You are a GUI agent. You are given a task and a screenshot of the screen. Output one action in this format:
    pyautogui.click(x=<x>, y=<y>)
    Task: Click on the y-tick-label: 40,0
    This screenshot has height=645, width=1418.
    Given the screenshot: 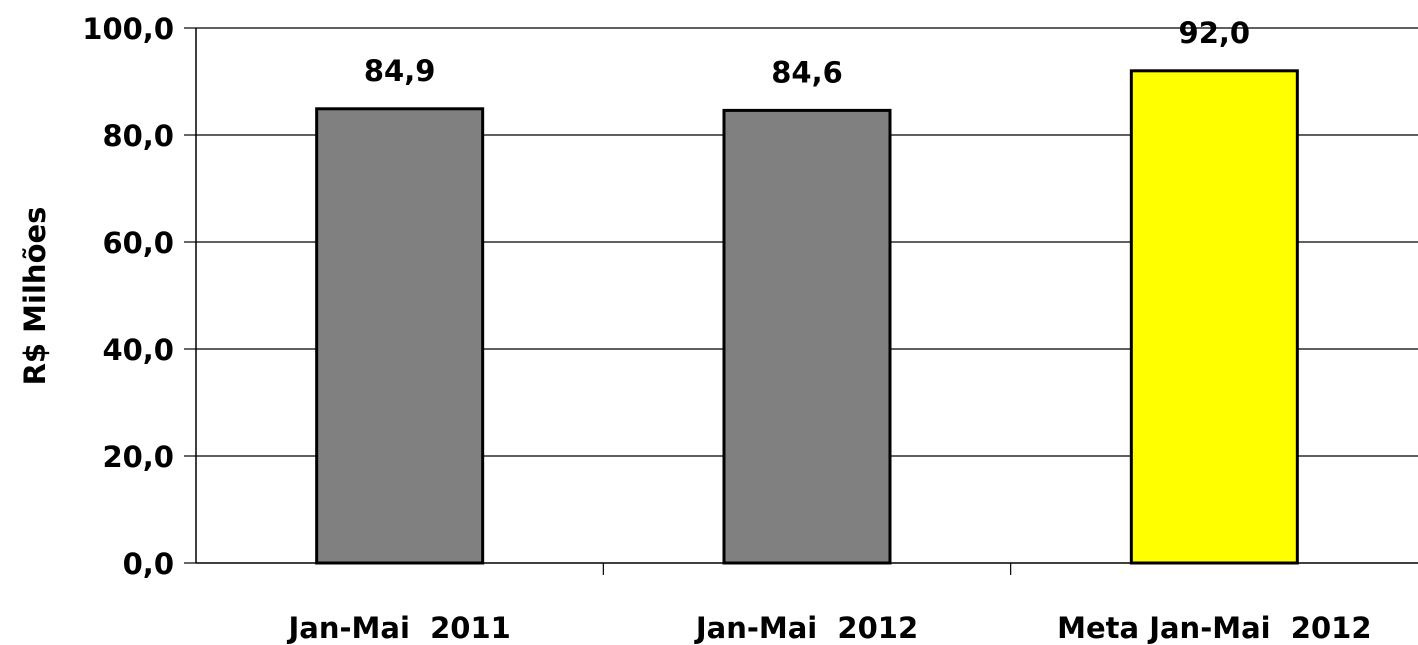 What is the action you would take?
    pyautogui.click(x=138, y=350)
    